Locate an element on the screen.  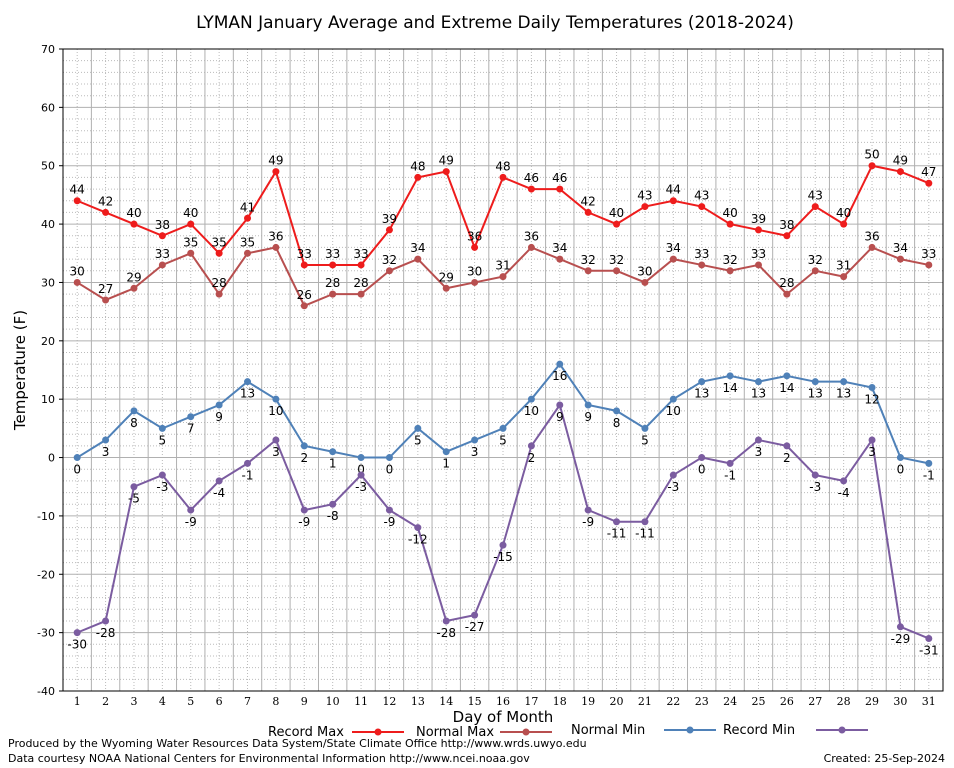
x-tick-label: 28 is located at coordinates (844, 701).